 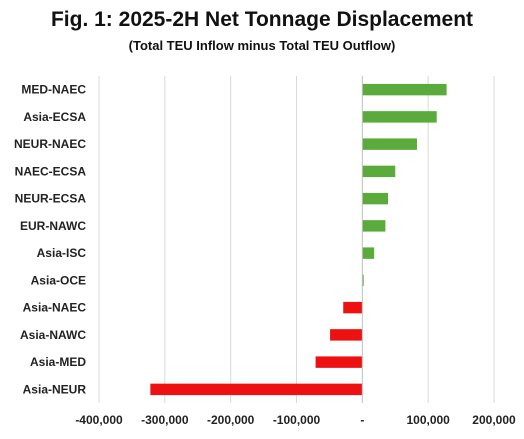 I want to click on category-label: NEUR-NAEC, so click(x=50, y=144).